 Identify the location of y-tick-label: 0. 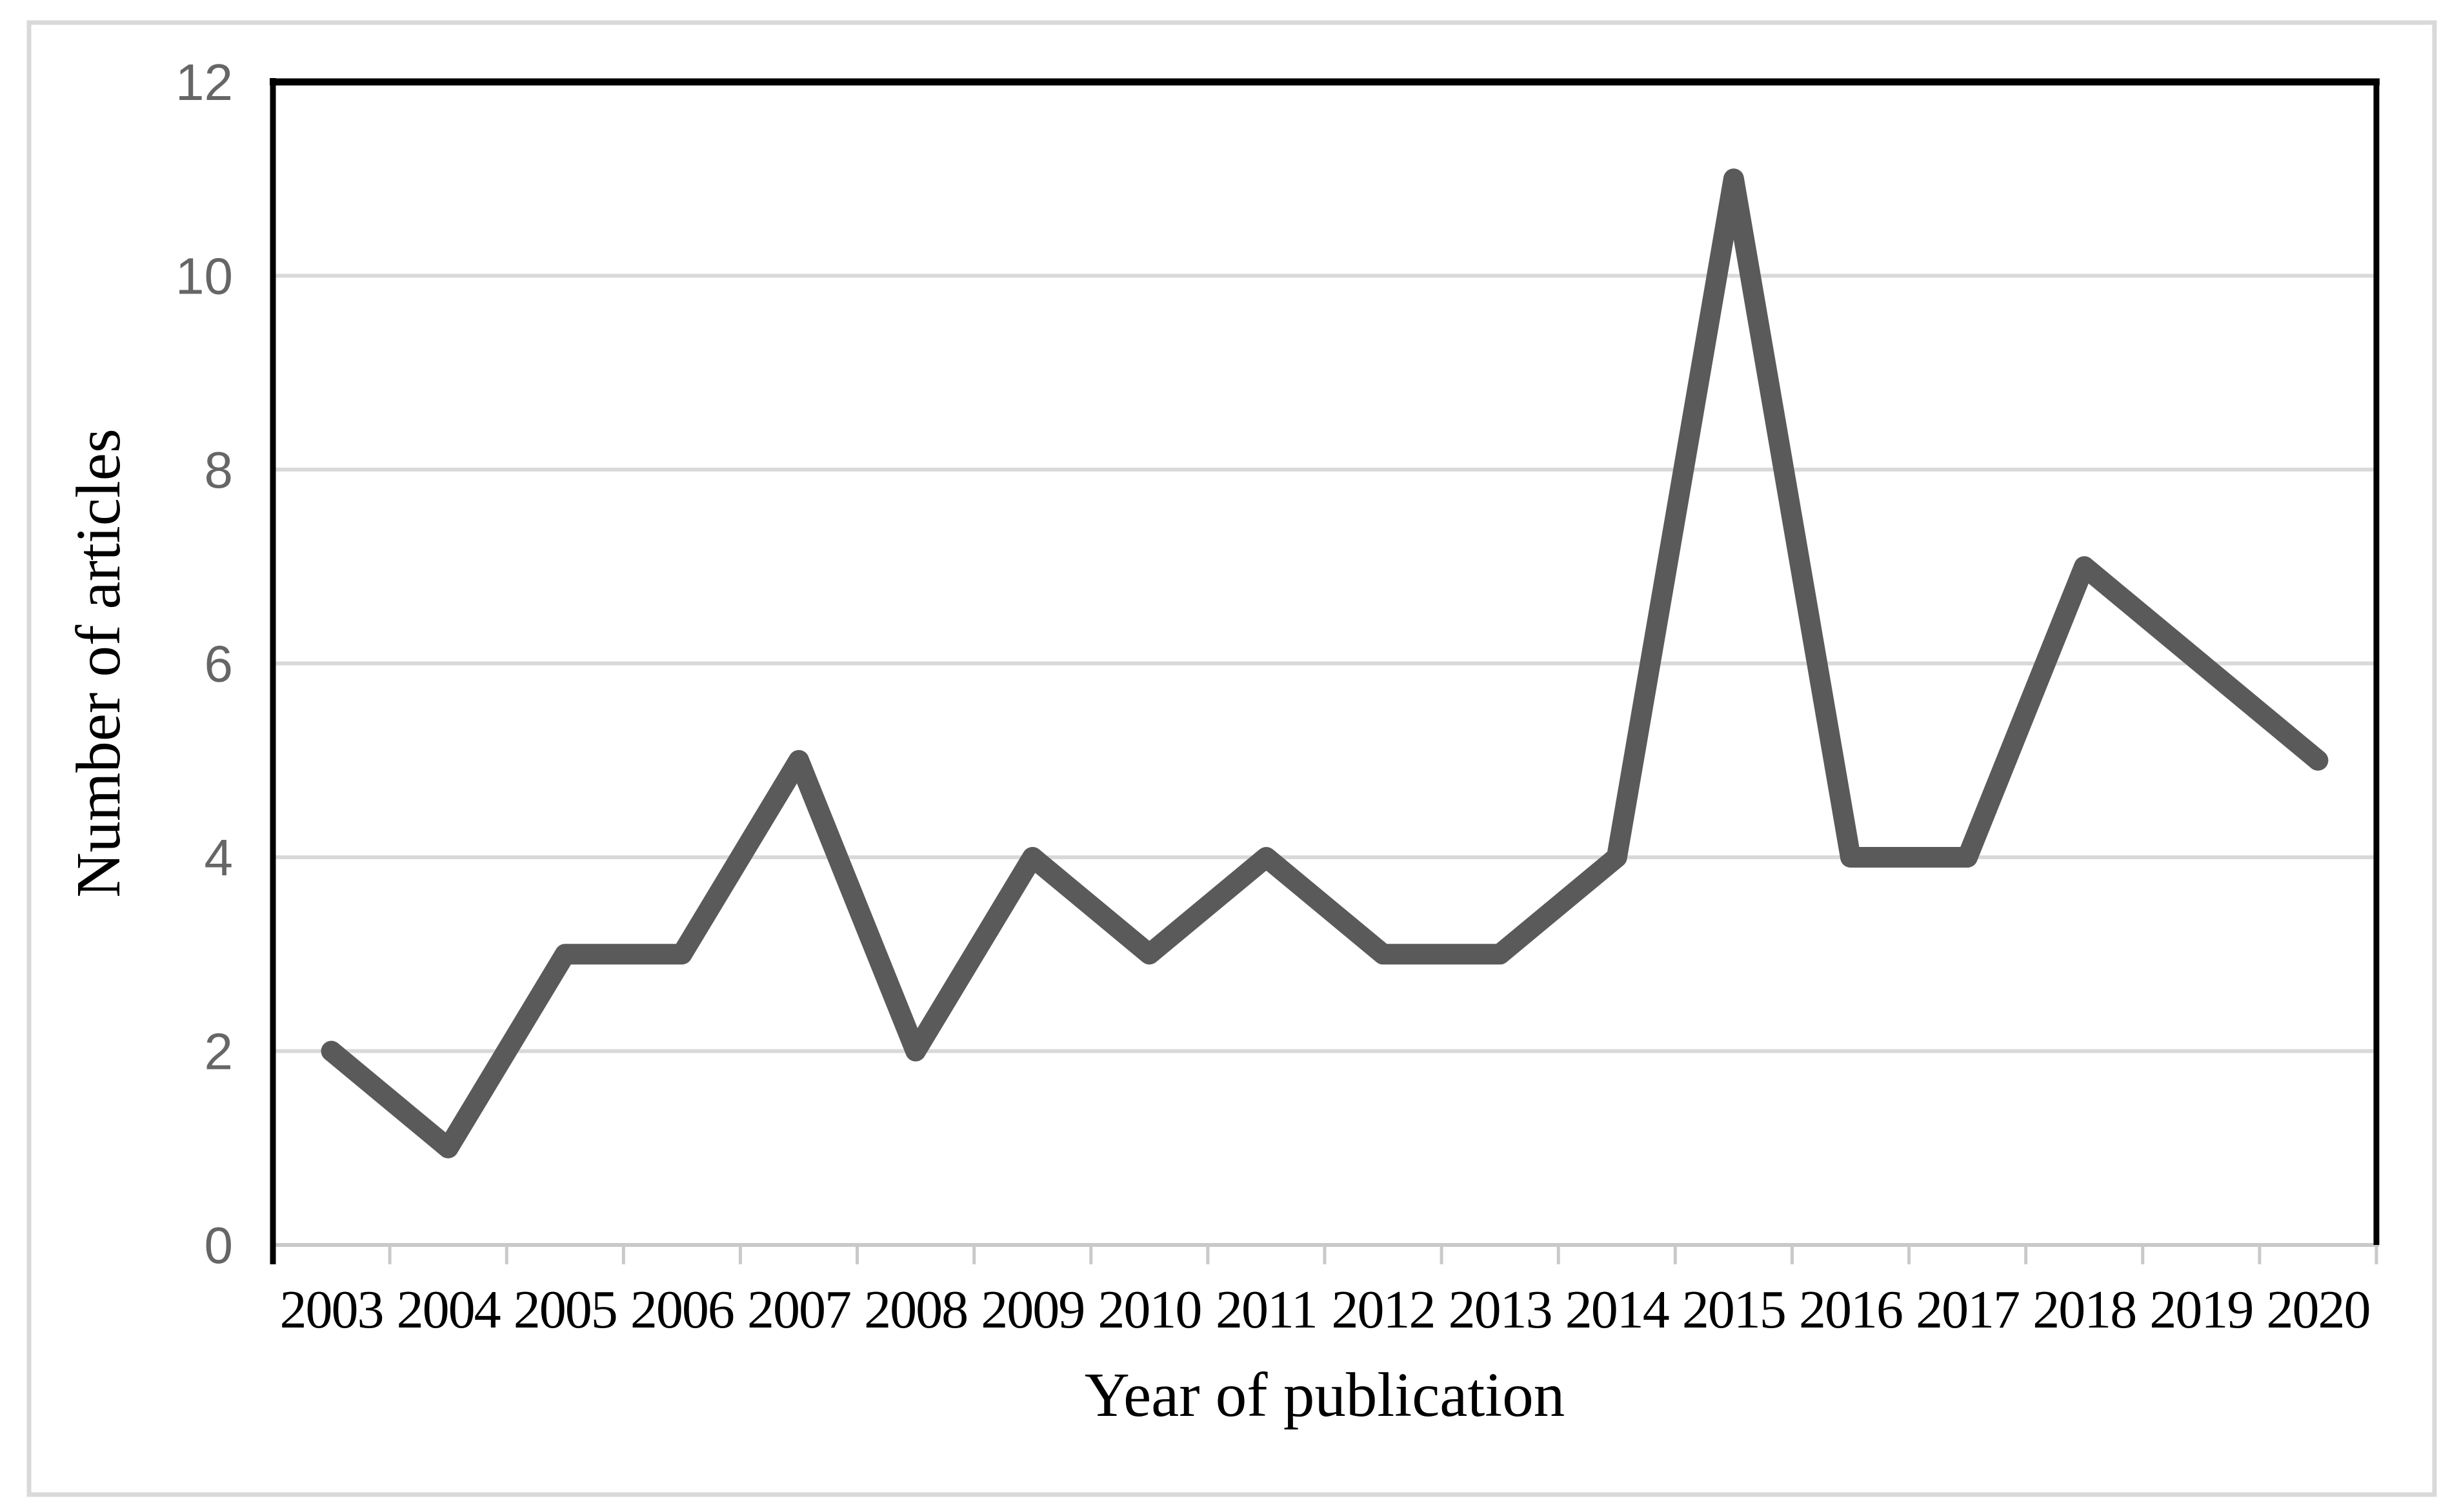
(220, 1246).